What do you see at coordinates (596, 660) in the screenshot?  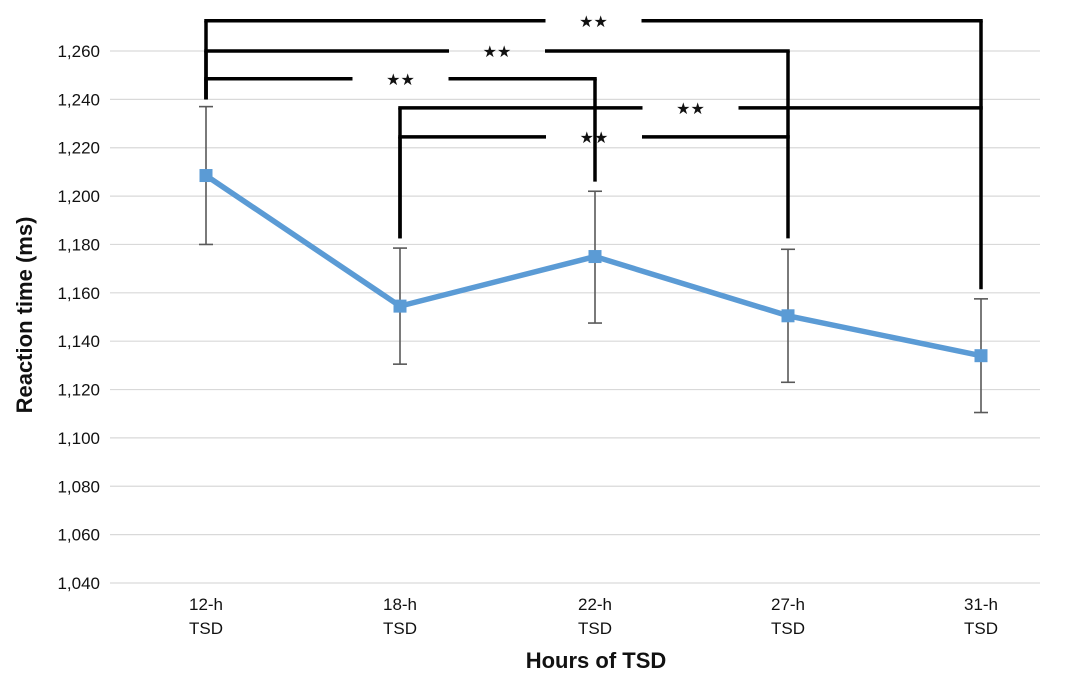 I see `x-axis-title: Hours of TSD` at bounding box center [596, 660].